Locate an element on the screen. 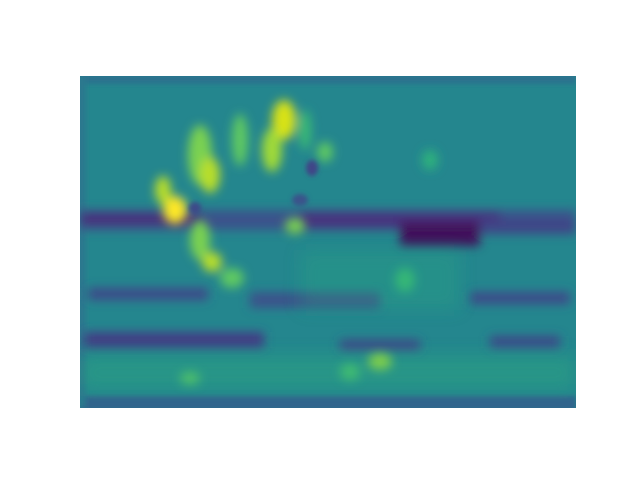 This screenshot has height=480, width=640. heatmap-bottom-band is located at coordinates (328, 402).